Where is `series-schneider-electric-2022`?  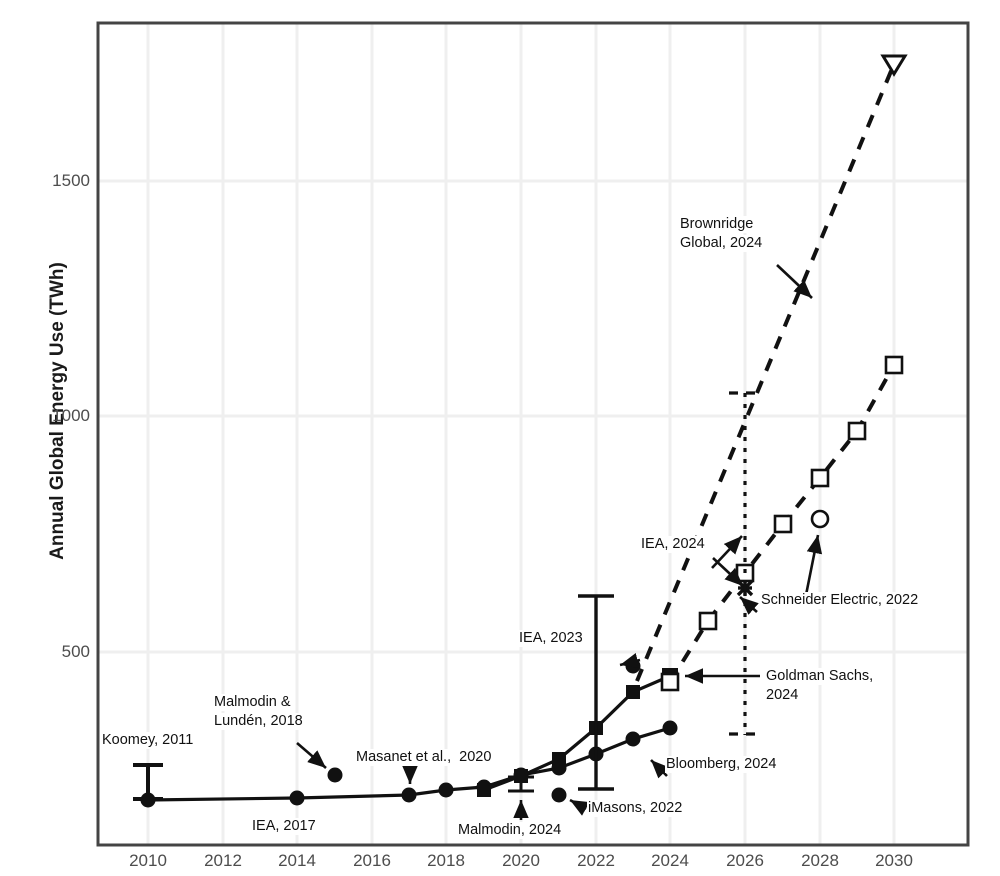 series-schneider-electric-2022 is located at coordinates (782, 523).